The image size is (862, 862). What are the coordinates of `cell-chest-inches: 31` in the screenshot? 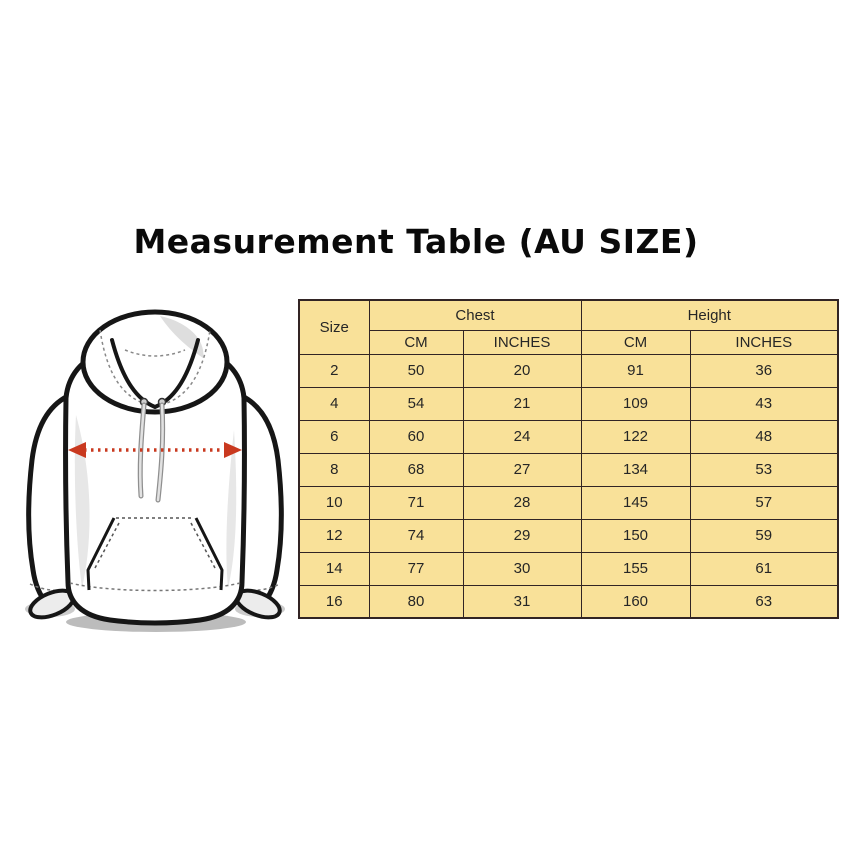 It's located at (522, 601).